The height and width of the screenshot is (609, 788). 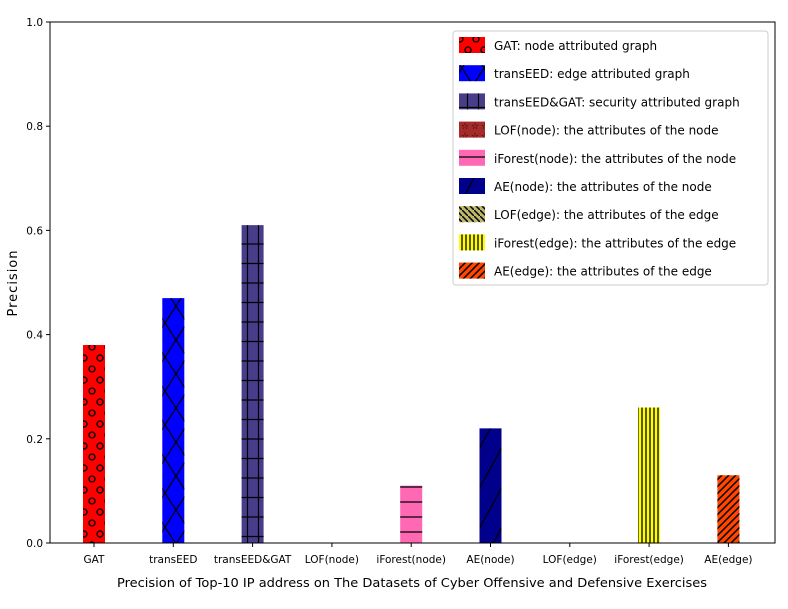 What do you see at coordinates (34, 440) in the screenshot?
I see `y-tick-label: 0.2` at bounding box center [34, 440].